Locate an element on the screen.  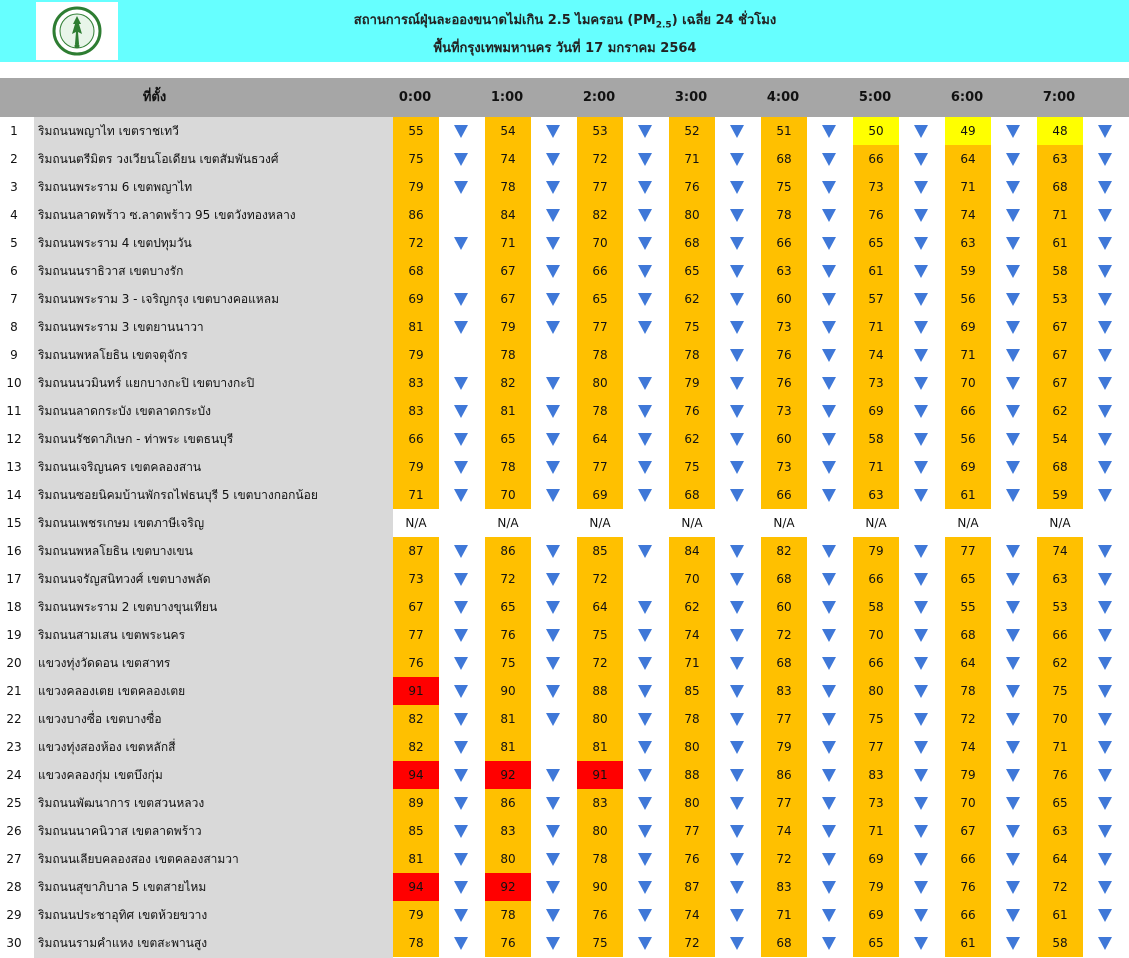
pm25-value-cell: 94 is located at coordinates (416, 887).